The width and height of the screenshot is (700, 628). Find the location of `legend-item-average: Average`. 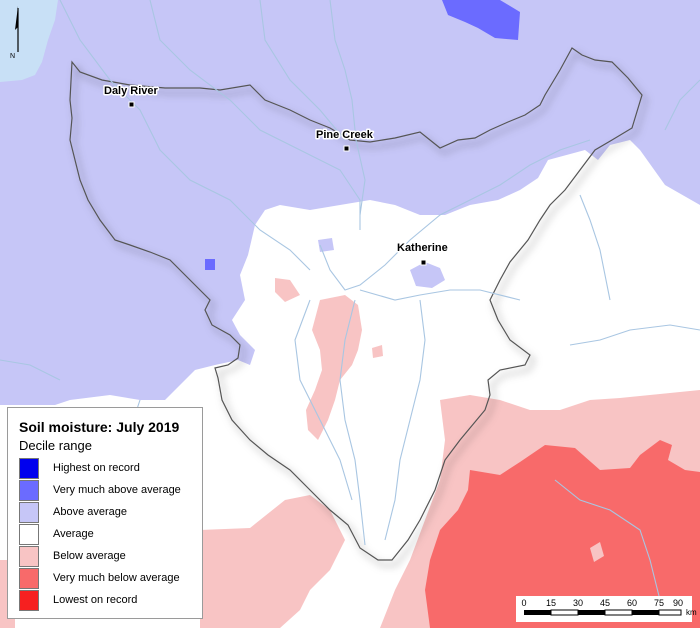

legend-item-average: Average is located at coordinates (109, 535).